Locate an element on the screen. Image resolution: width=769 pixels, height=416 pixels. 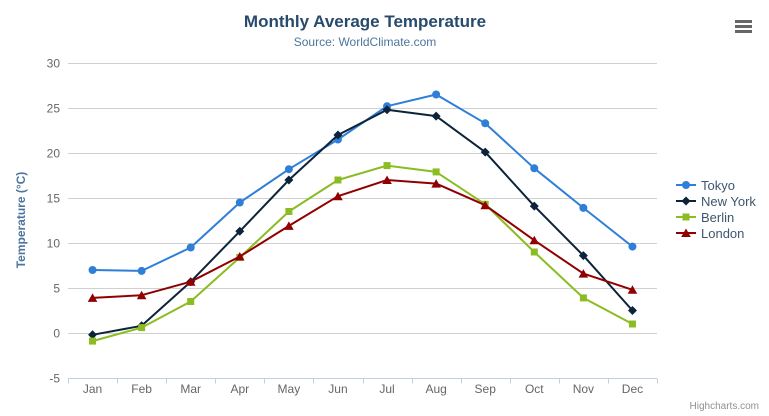
legend-label: Berlin is located at coordinates (718, 217).